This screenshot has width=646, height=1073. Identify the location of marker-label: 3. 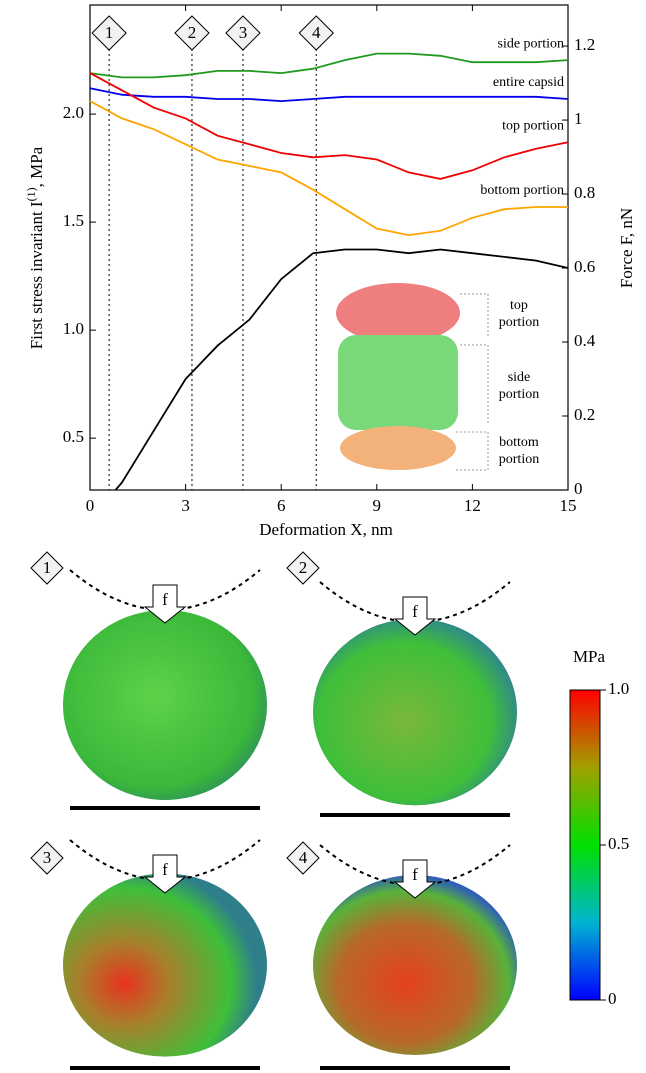
(243, 32).